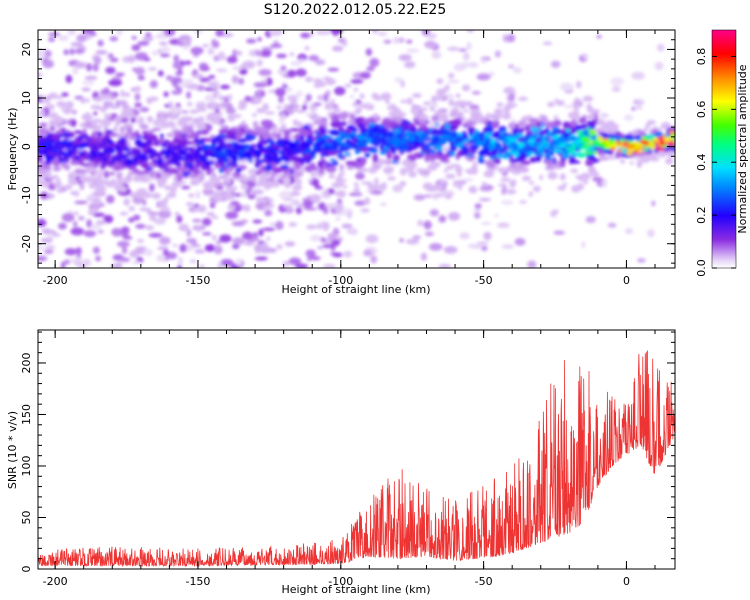  What do you see at coordinates (197, 581) in the screenshot?
I see `snr-x-tick-label: -150` at bounding box center [197, 581].